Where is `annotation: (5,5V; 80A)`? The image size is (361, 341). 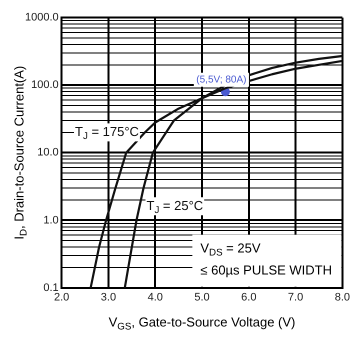
annotation: (5,5V; 80A) is located at coordinates (221, 80).